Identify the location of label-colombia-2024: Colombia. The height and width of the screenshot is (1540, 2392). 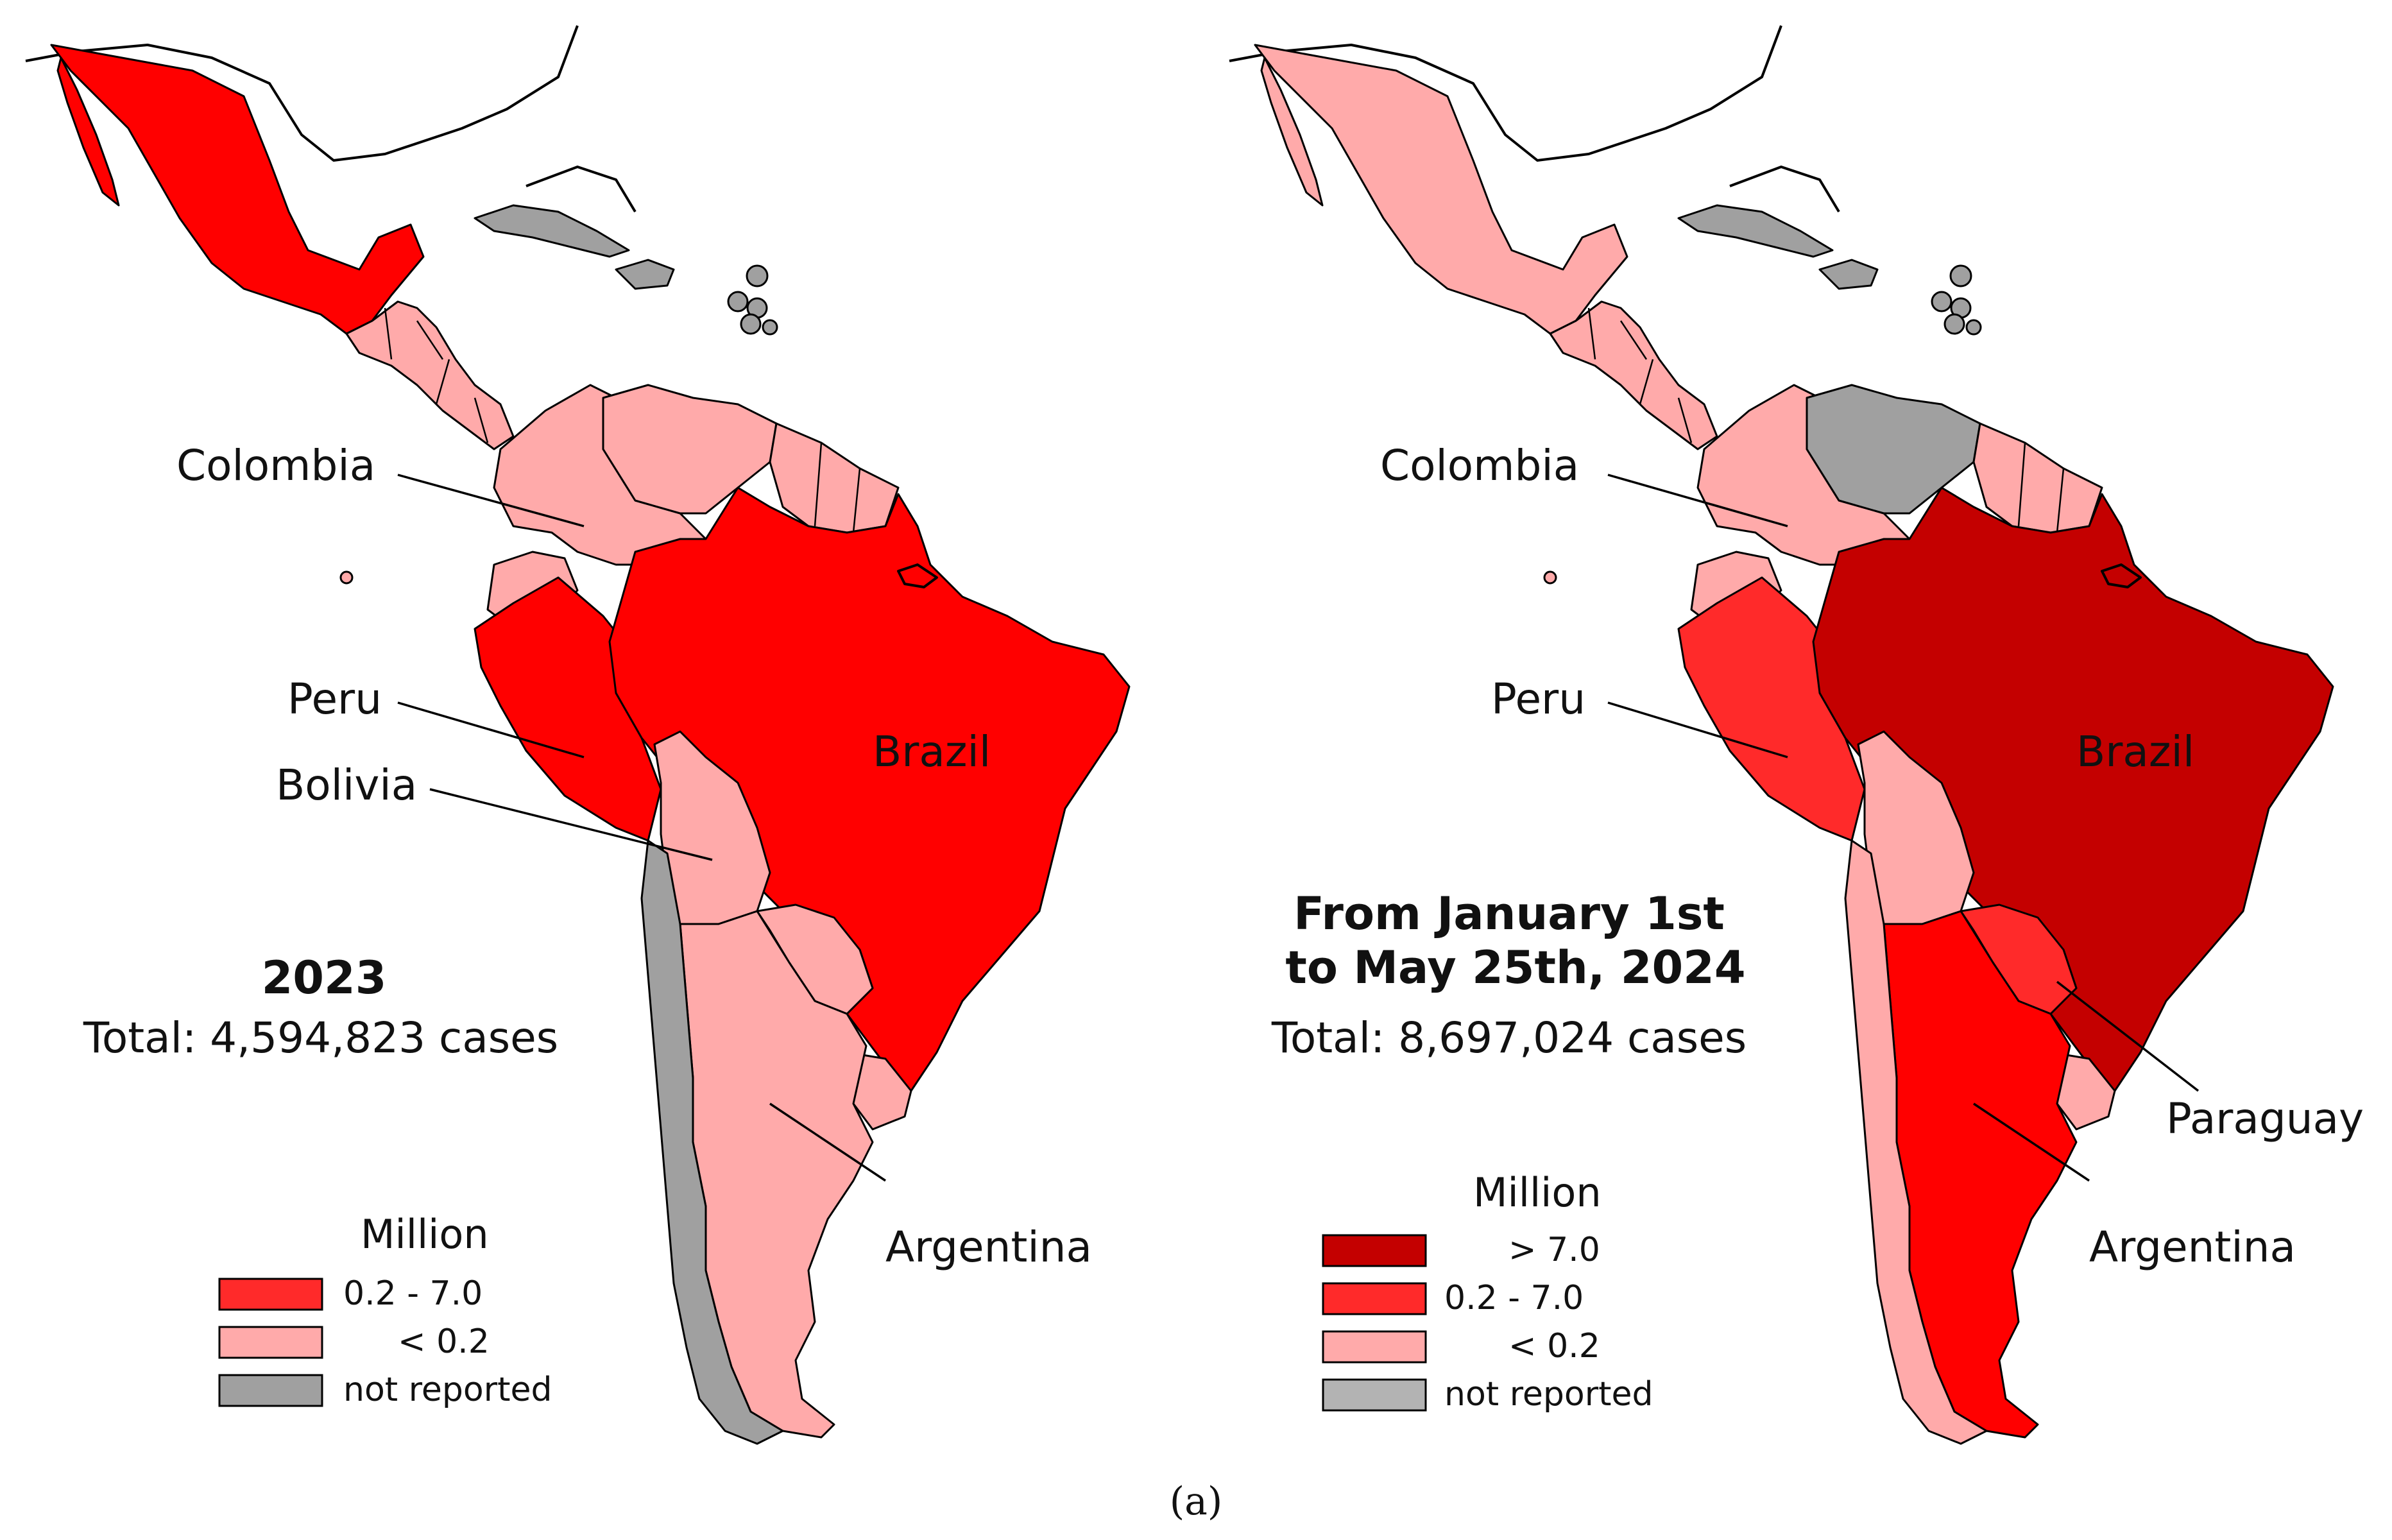
(1479, 466).